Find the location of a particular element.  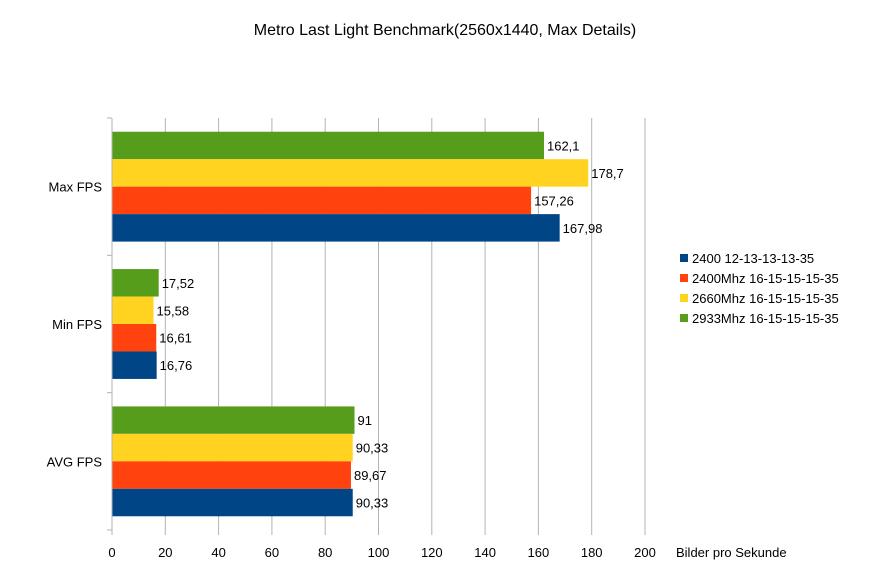

x-tick-label: 60 is located at coordinates (272, 552).